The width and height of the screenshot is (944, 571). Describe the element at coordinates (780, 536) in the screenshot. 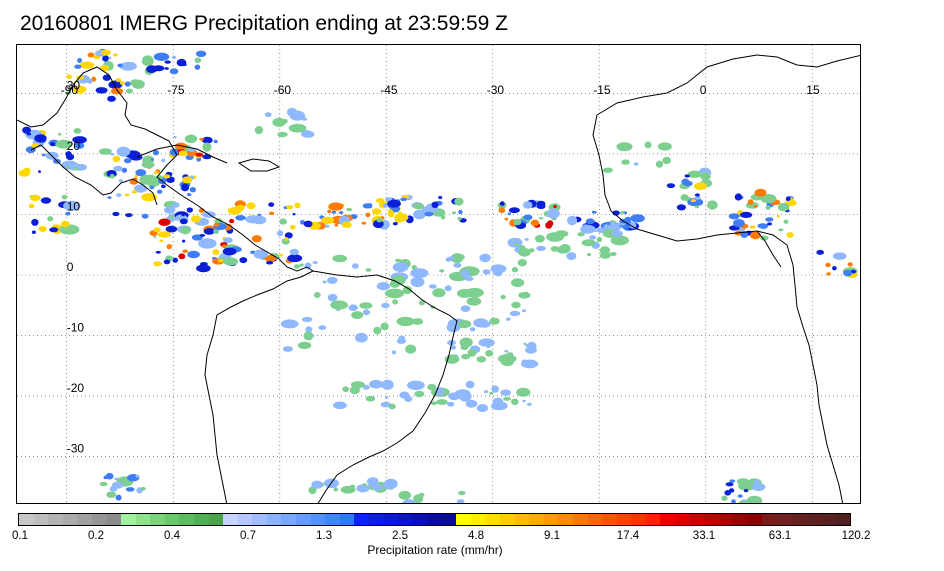

I see `colorbar-tick-label: 63.1` at that location.